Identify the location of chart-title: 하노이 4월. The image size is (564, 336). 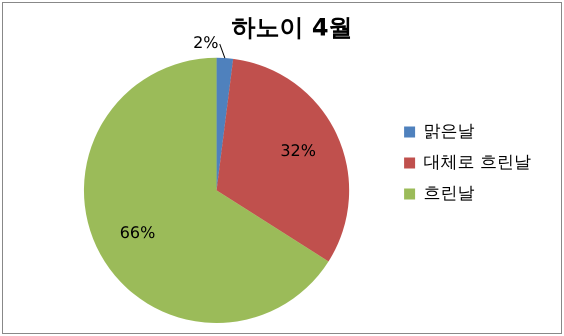
(292, 28).